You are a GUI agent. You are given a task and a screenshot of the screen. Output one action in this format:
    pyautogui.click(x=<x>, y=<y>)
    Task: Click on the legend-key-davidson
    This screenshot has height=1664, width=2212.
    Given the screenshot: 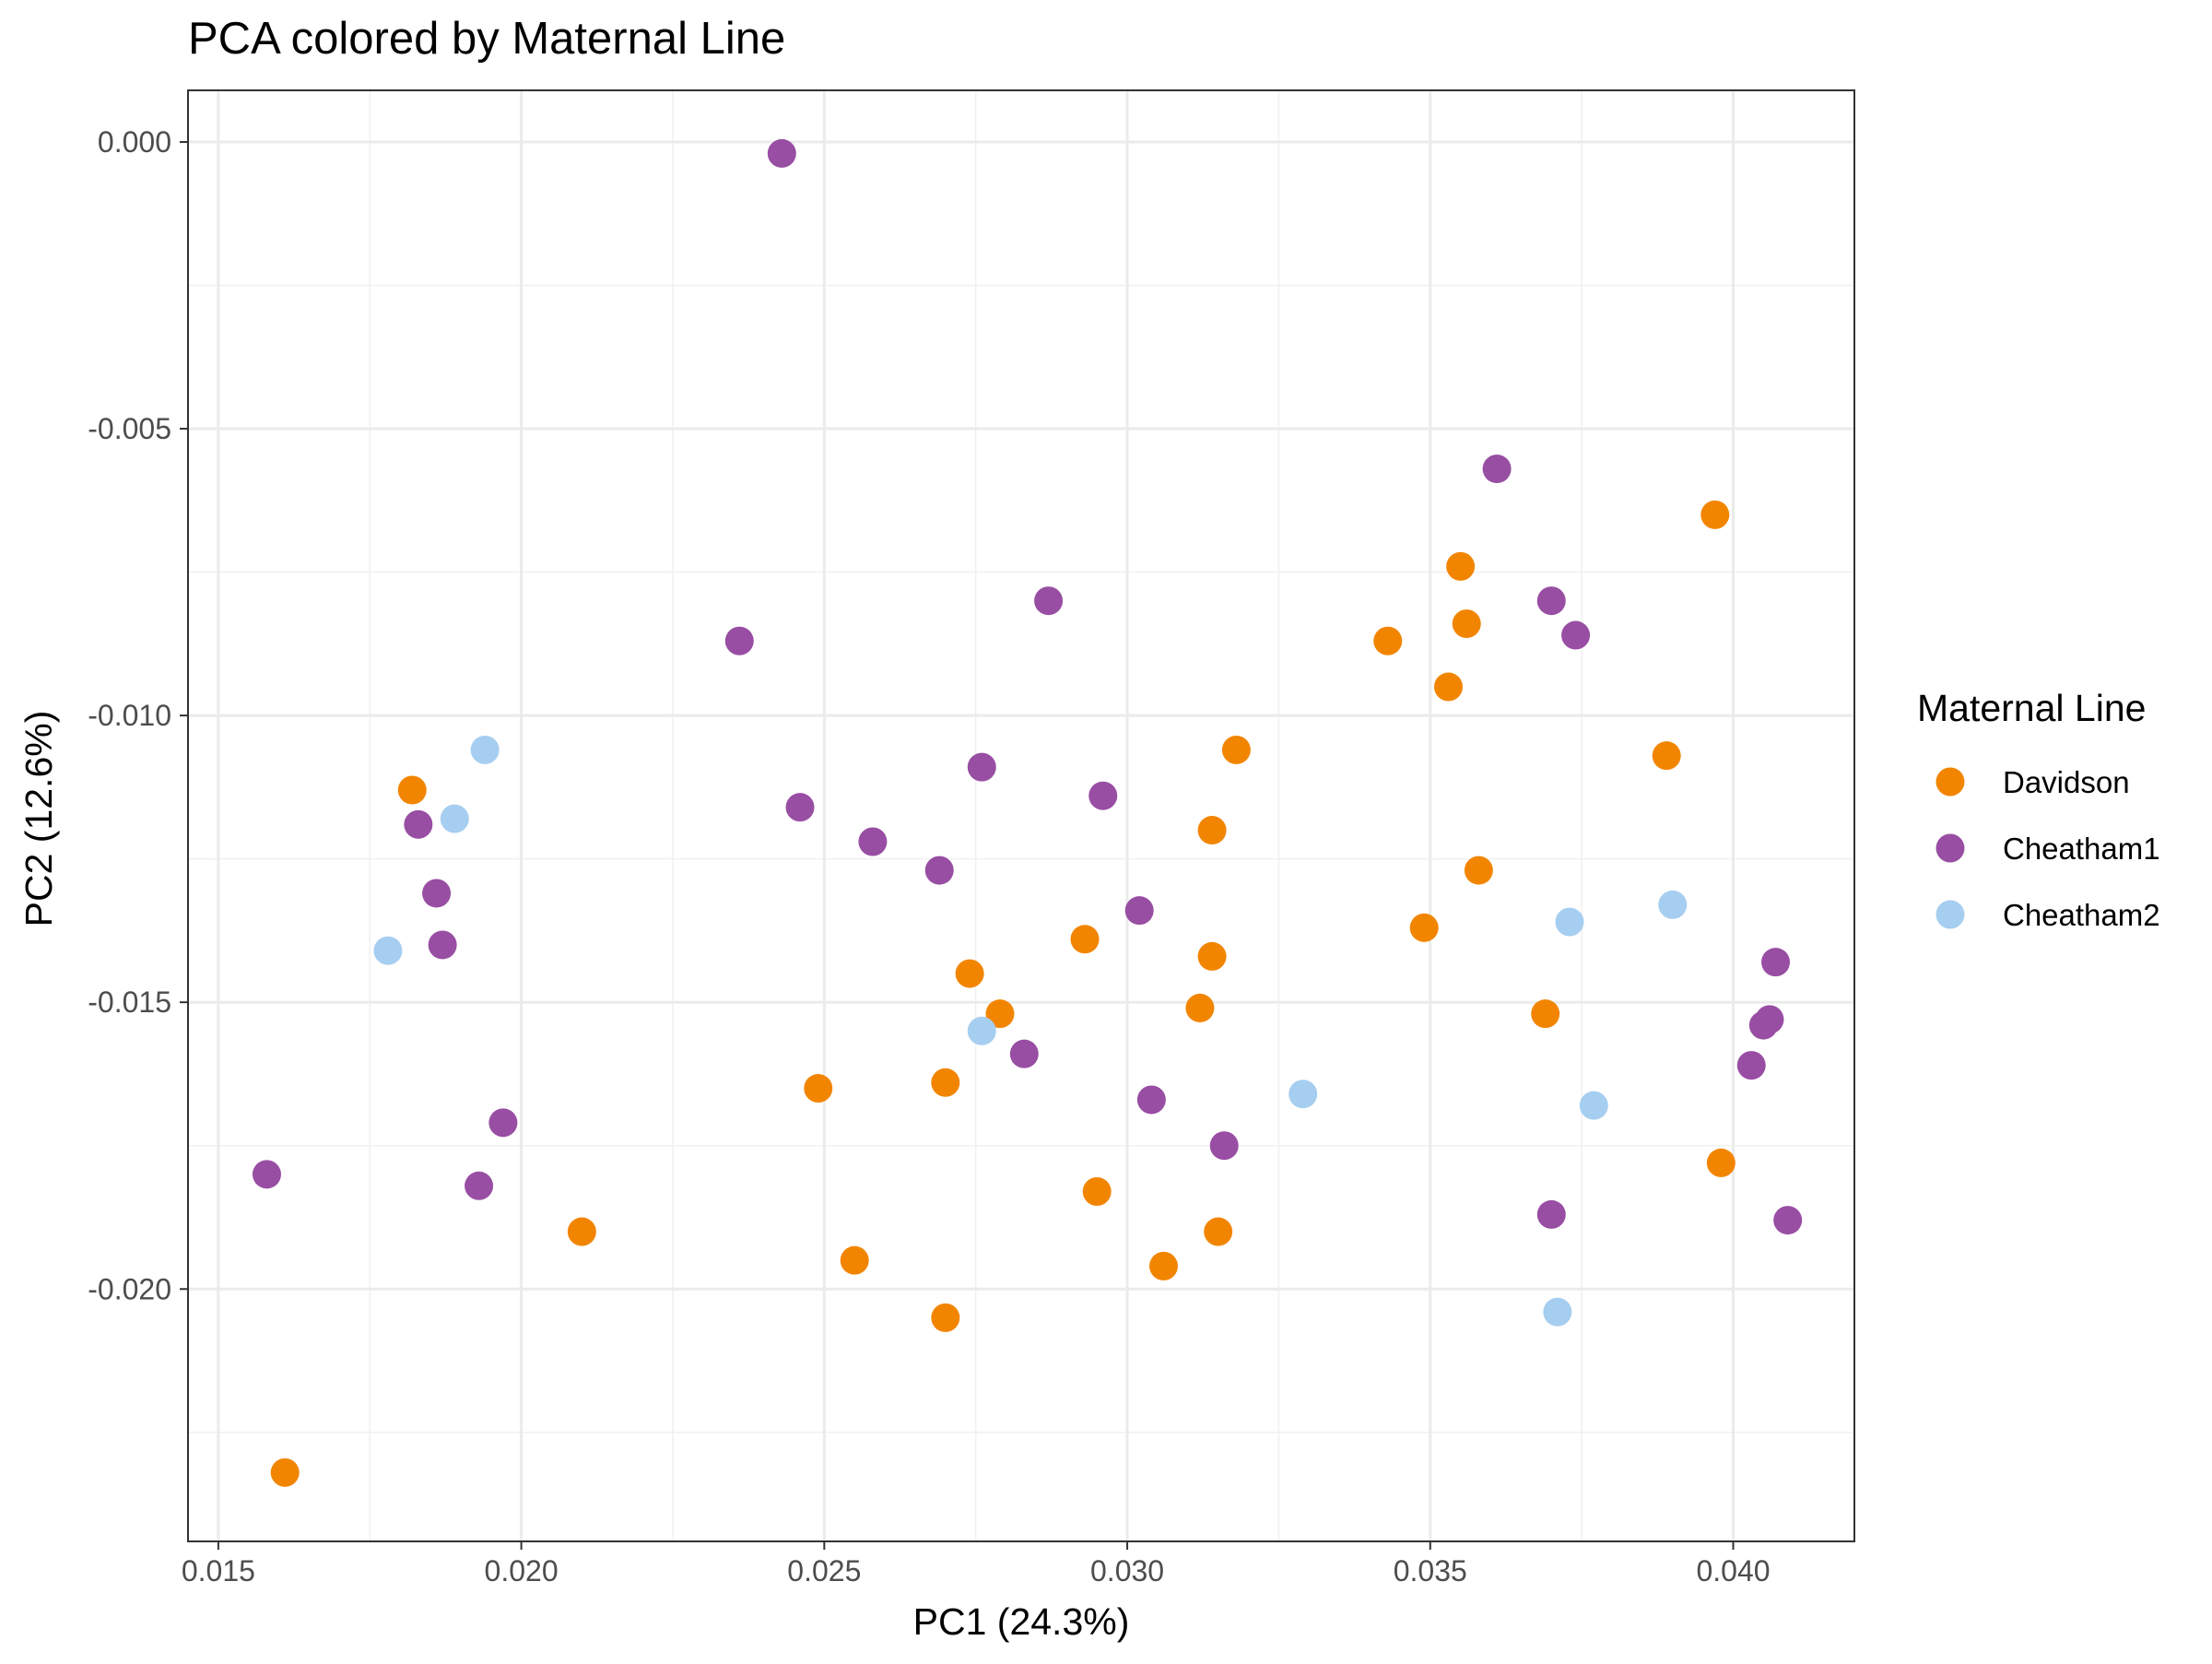 What is the action you would take?
    pyautogui.click(x=1950, y=782)
    